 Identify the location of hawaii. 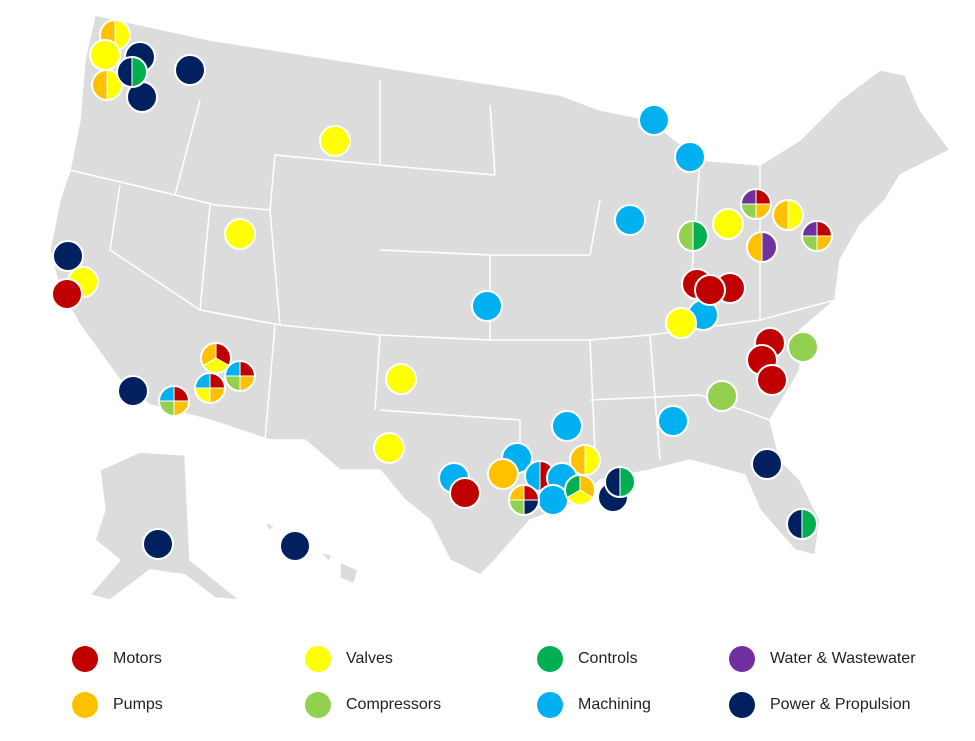
(311, 553).